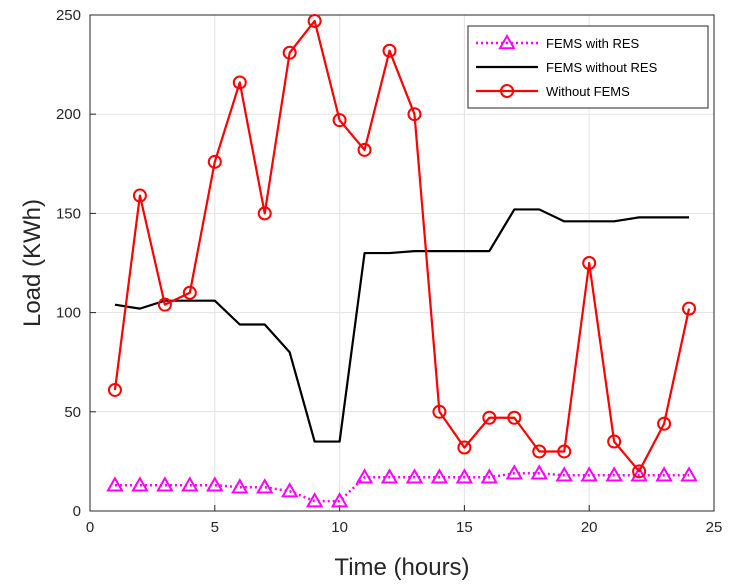 The height and width of the screenshot is (587, 734). I want to click on y-tick-label: 250, so click(68, 15).